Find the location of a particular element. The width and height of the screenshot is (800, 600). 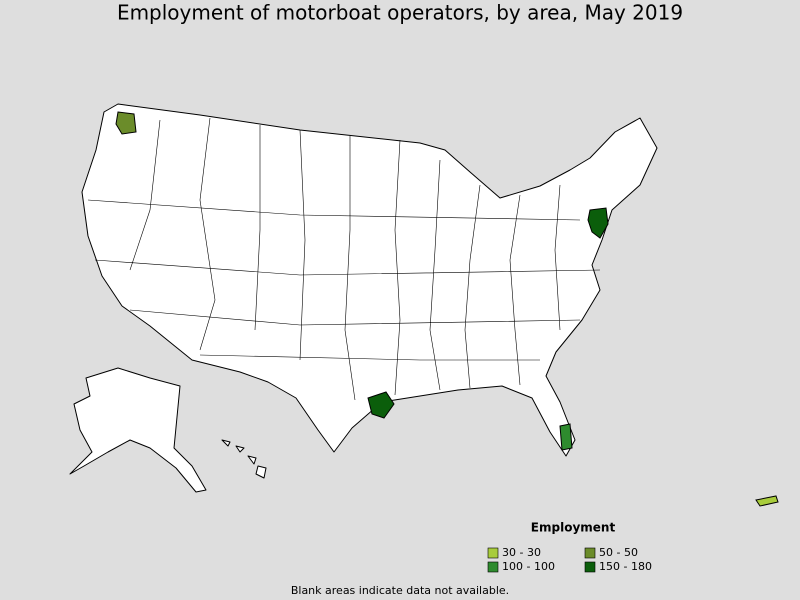

legend-label: 150 - 180 is located at coordinates (625, 566).